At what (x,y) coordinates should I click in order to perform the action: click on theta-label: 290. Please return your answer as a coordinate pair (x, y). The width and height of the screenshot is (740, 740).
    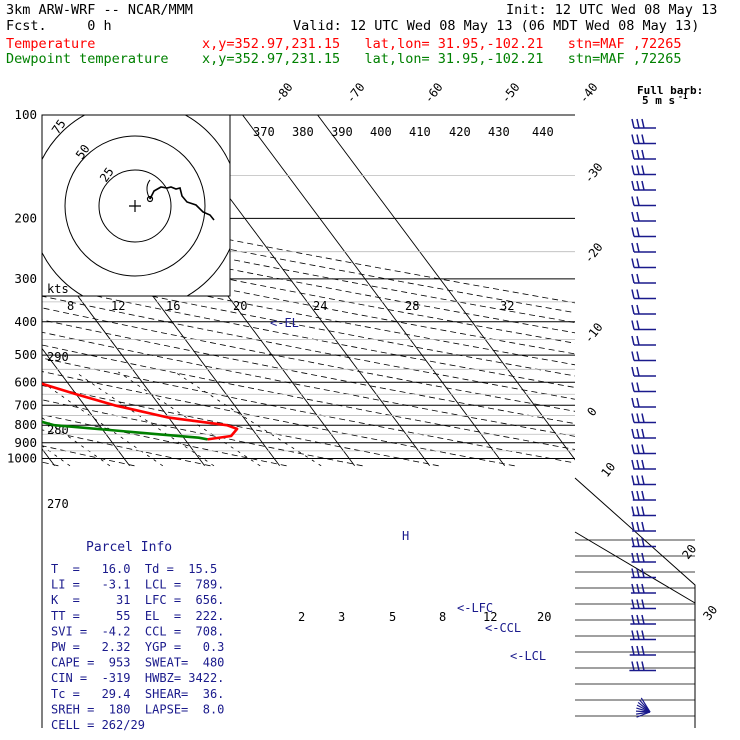
    Looking at the image, I should click on (58, 357).